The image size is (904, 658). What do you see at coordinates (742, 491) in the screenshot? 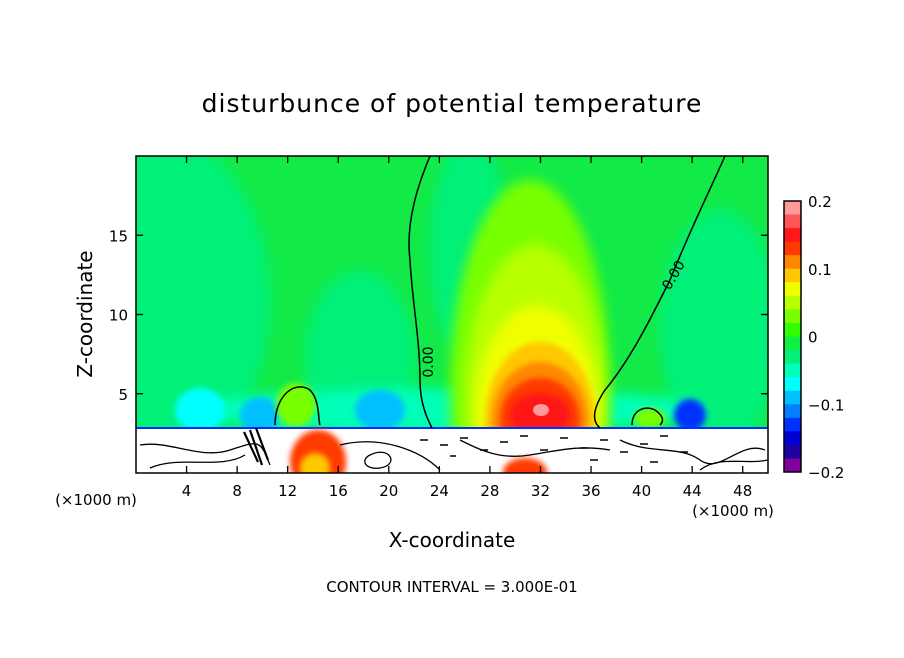
I see `x-tick-label: 48` at bounding box center [742, 491].